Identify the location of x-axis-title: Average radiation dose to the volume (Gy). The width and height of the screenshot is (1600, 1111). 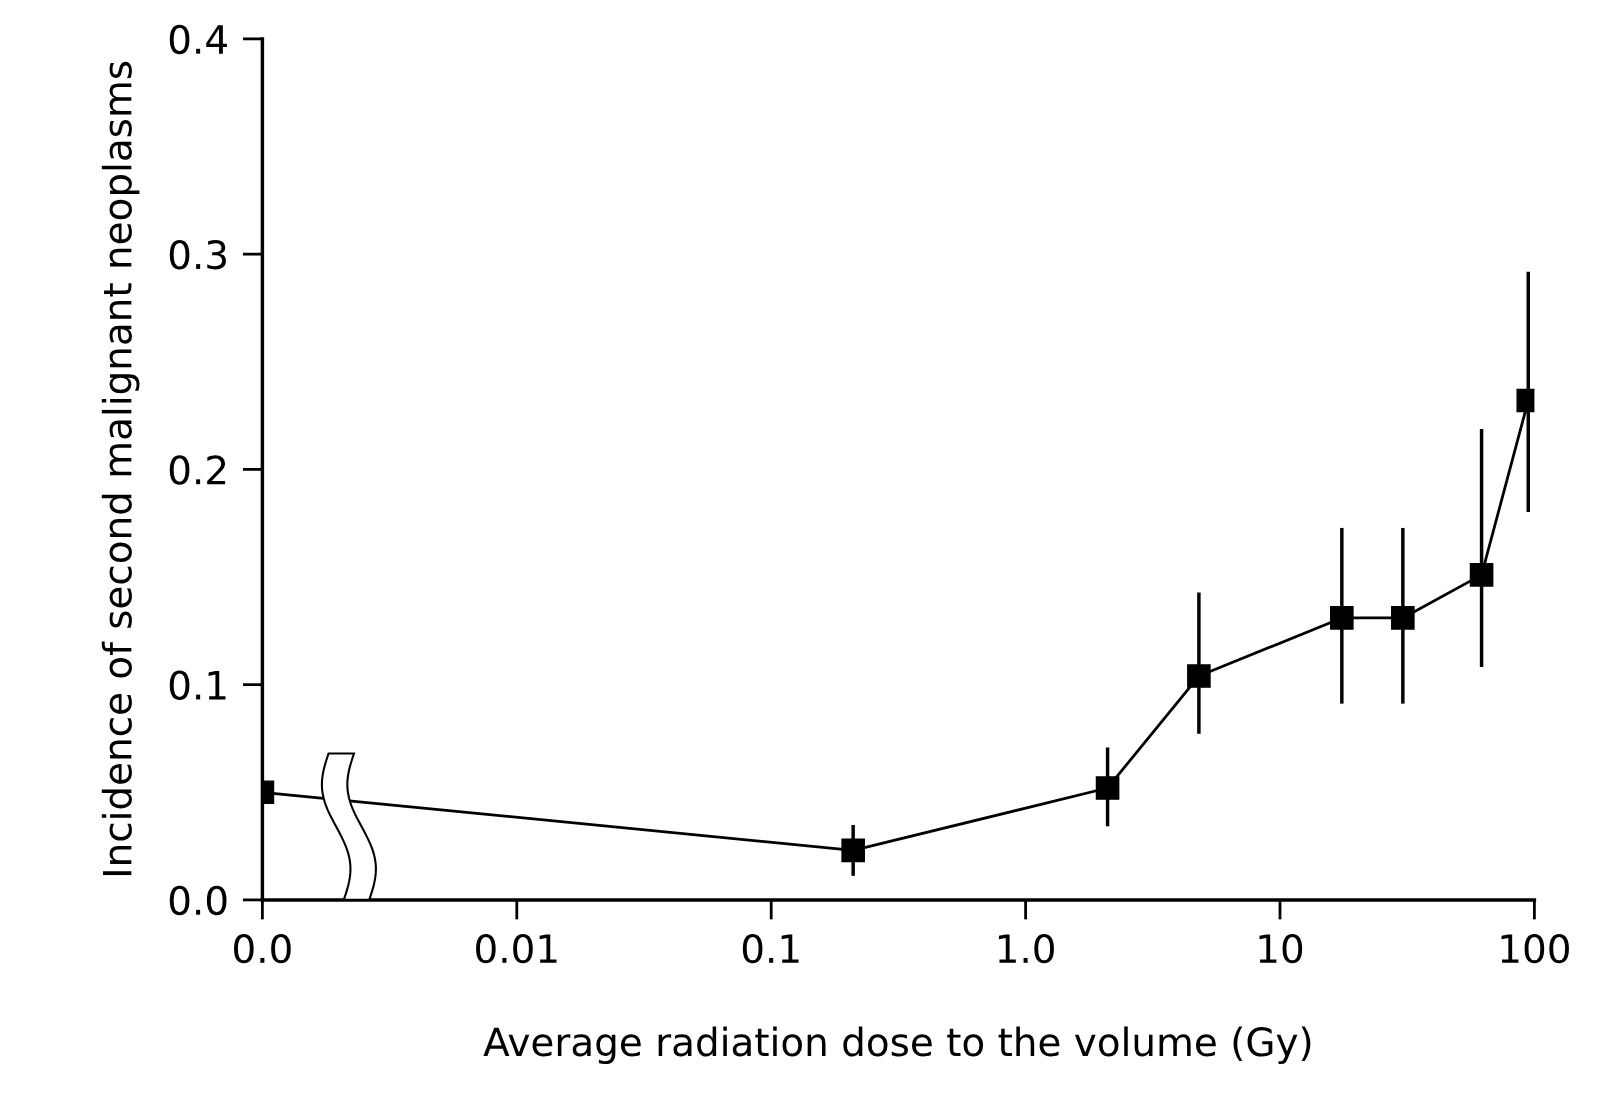
(897, 1045).